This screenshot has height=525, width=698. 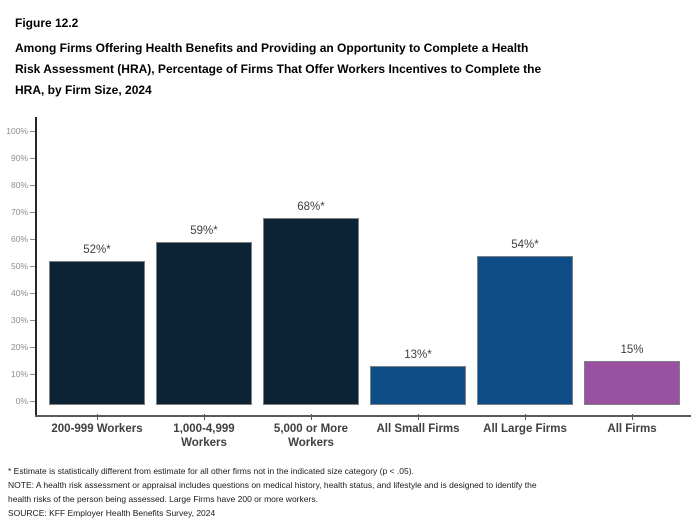 What do you see at coordinates (525, 429) in the screenshot?
I see `x-axis-label: All Large Firms` at bounding box center [525, 429].